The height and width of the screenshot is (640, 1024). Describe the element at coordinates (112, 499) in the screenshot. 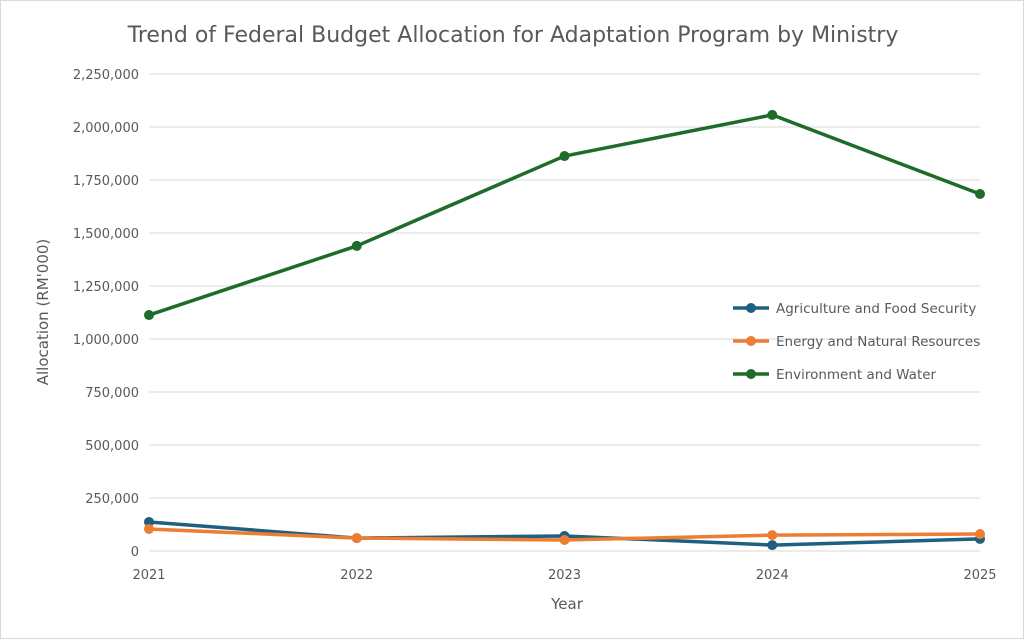

I see `y-tick-label: 250,000` at that location.